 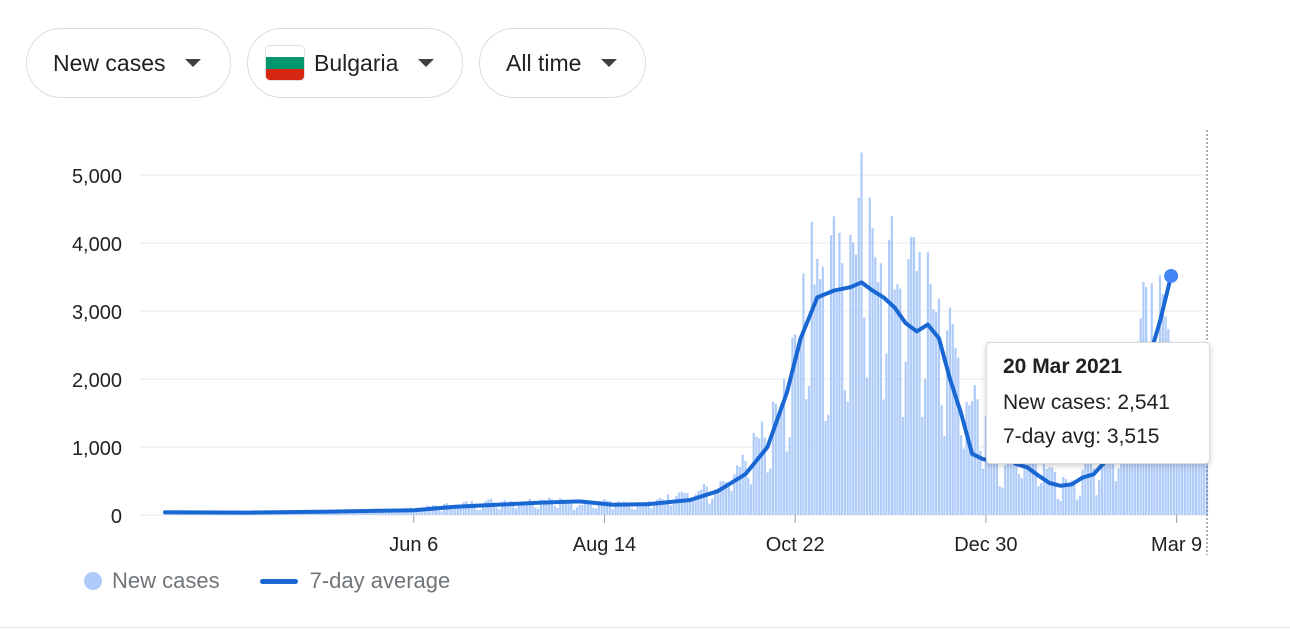 What do you see at coordinates (97, 245) in the screenshot?
I see `y-tick-label: 4,000` at bounding box center [97, 245].